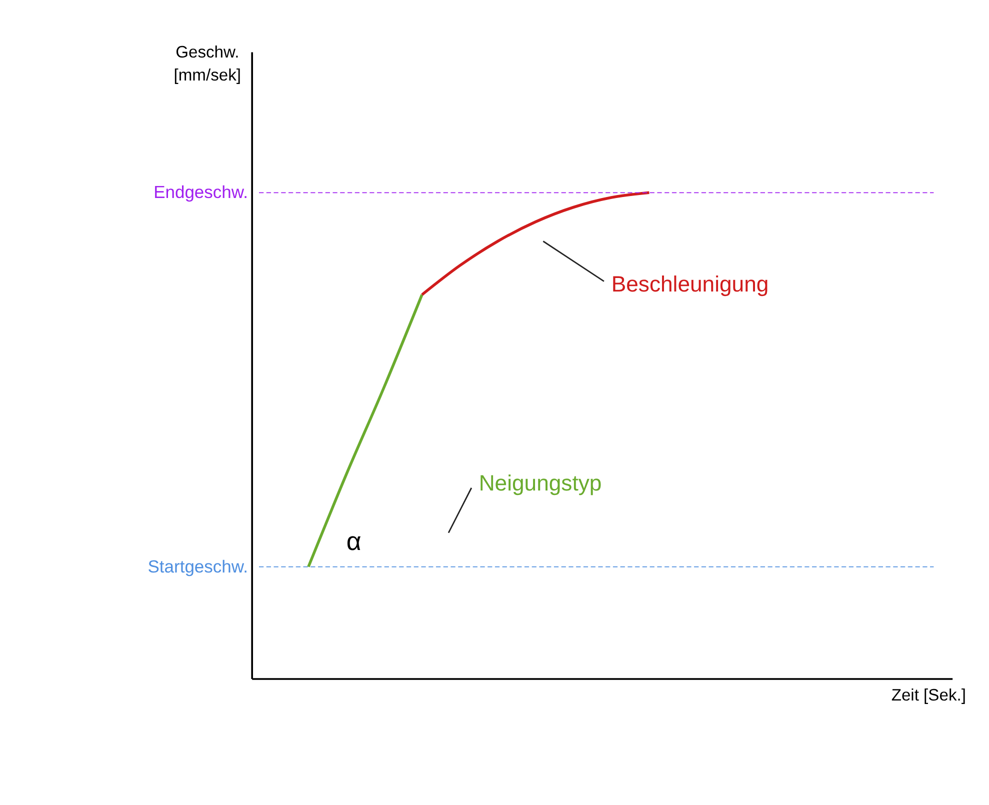  What do you see at coordinates (540, 483) in the screenshot?
I see `annotation: Neigungstyp` at bounding box center [540, 483].